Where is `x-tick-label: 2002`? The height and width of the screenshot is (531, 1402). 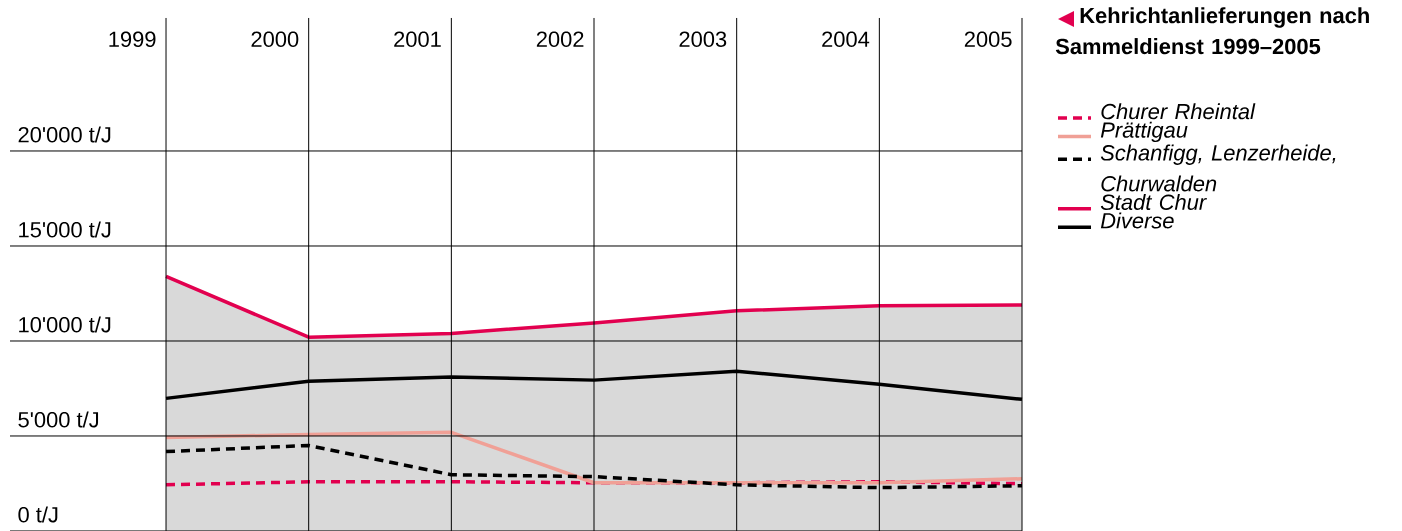 x-tick-label: 2002 is located at coordinates (560, 39).